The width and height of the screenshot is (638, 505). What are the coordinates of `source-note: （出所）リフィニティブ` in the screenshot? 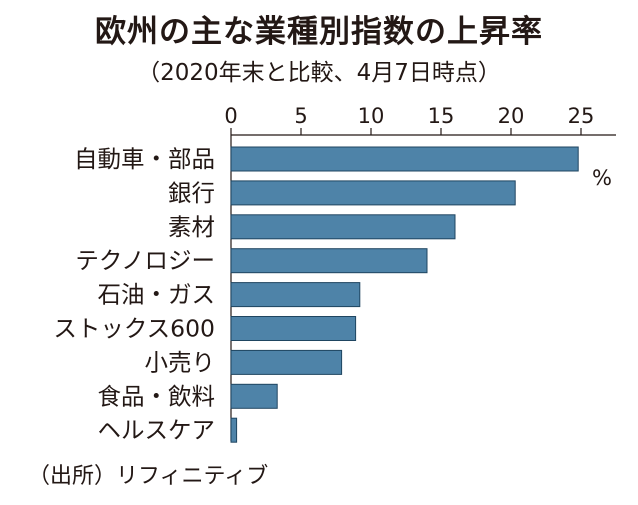 It's located at (148, 476).